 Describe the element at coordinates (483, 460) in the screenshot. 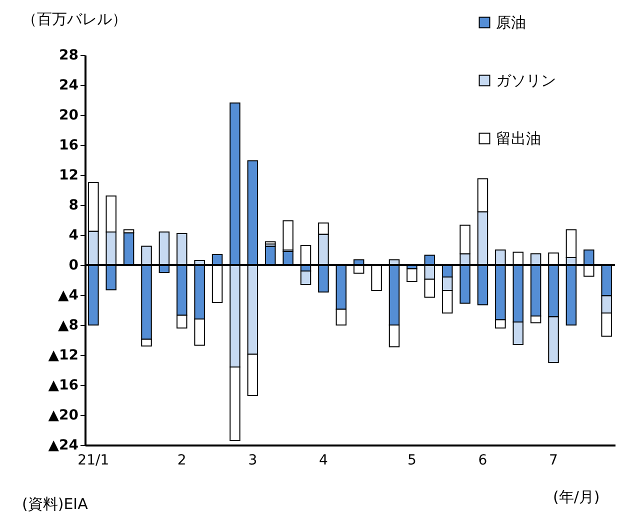

I see `x-tick-label: 6` at that location.